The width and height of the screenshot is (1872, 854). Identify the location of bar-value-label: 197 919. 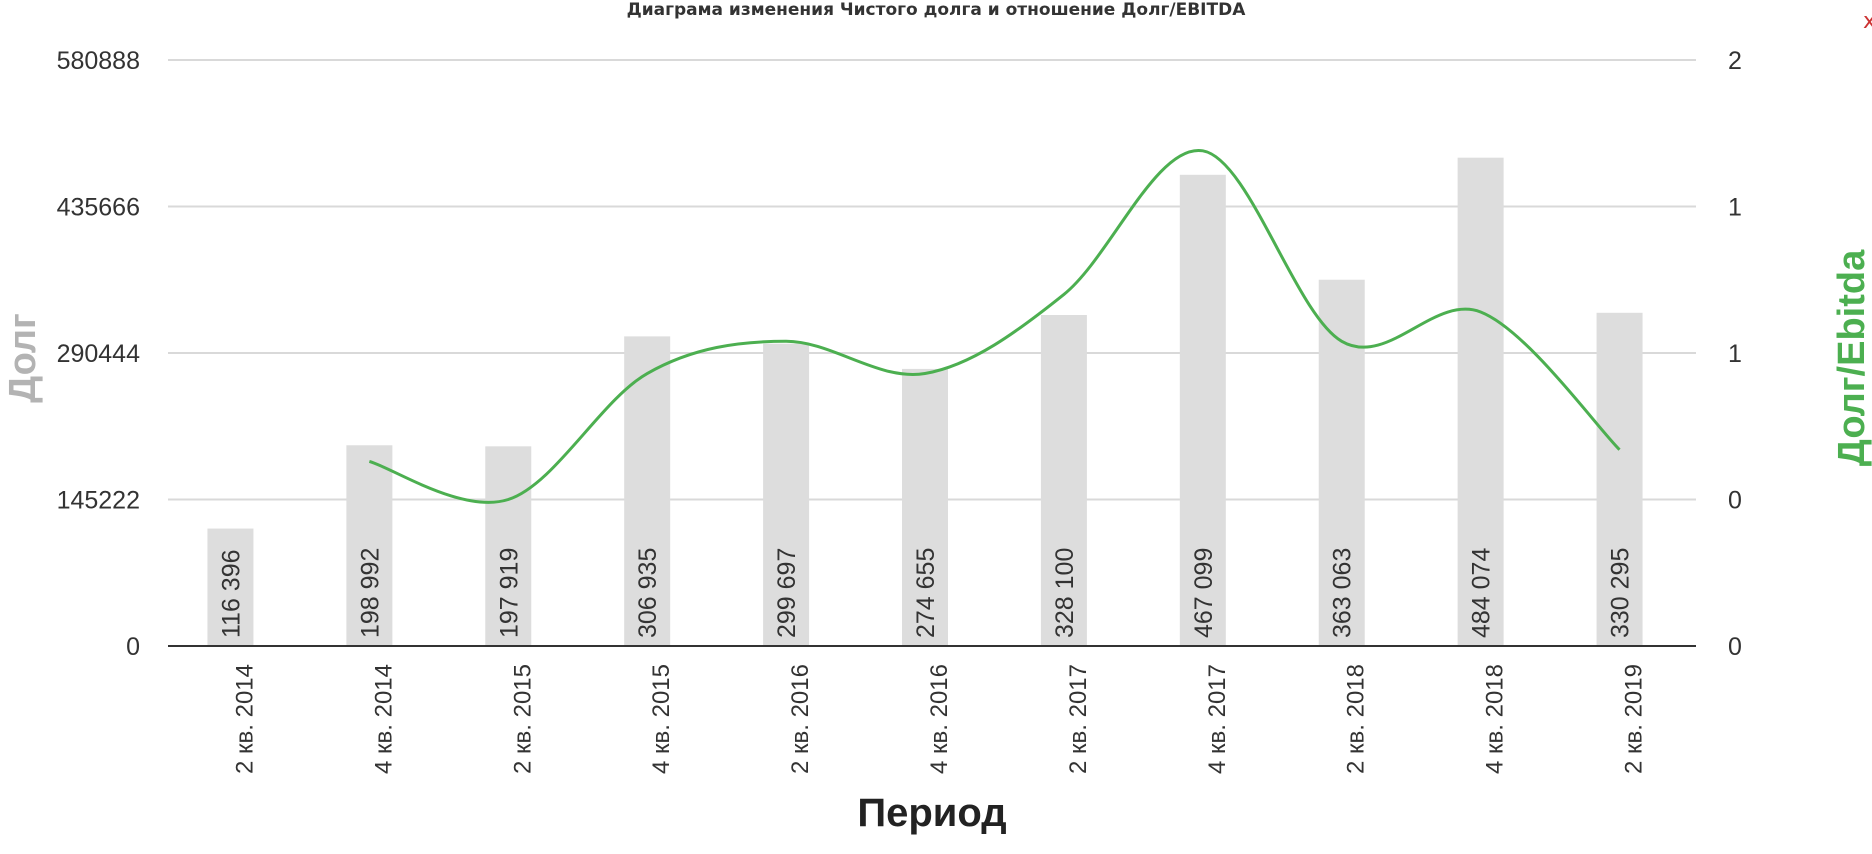
(509, 593).